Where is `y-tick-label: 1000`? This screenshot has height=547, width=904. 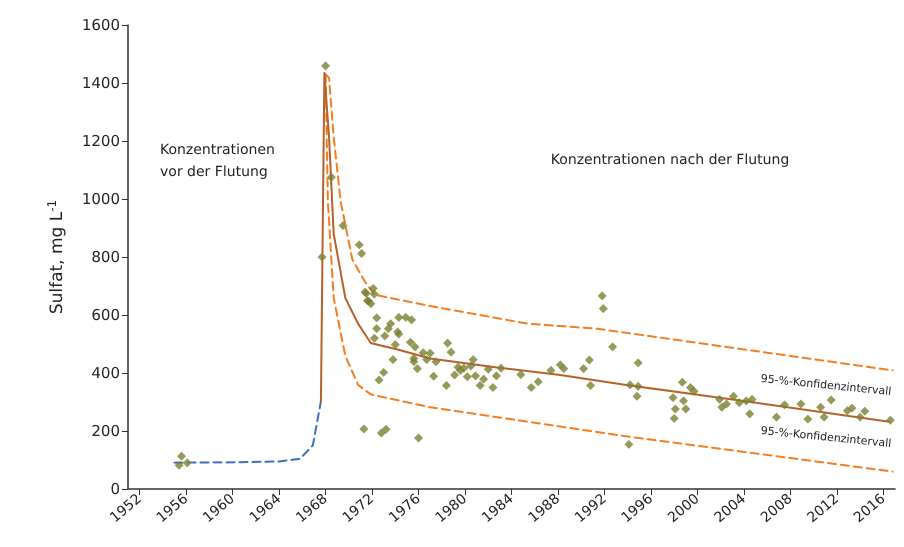 y-tick-label: 1000 is located at coordinates (101, 199).